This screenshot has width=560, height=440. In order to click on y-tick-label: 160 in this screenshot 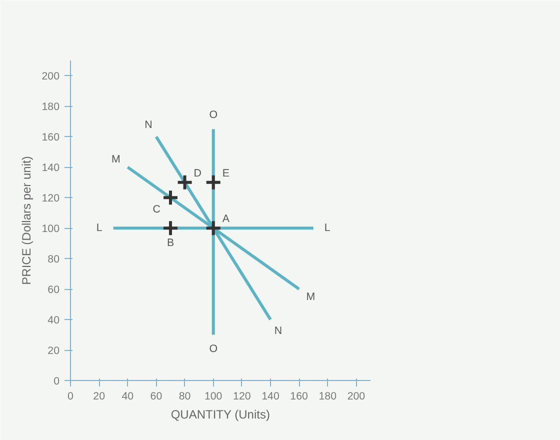, I will do `click(51, 138)`.